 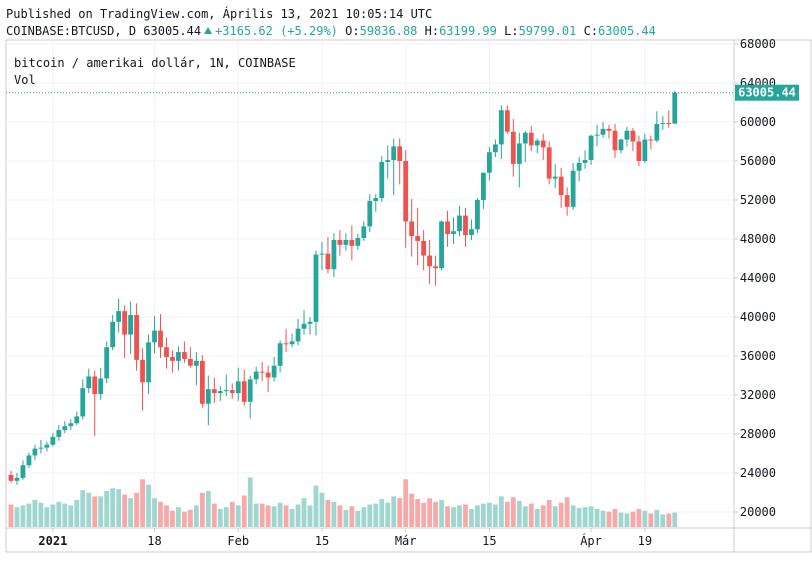 I want to click on time-tick-label: Feb, so click(x=238, y=541).